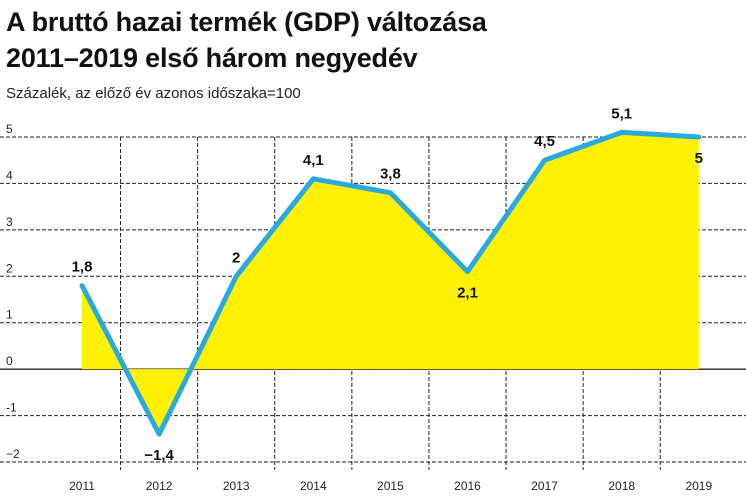 The width and height of the screenshot is (746, 497). What do you see at coordinates (82, 486) in the screenshot?
I see `x-tick-label: 2011` at bounding box center [82, 486].